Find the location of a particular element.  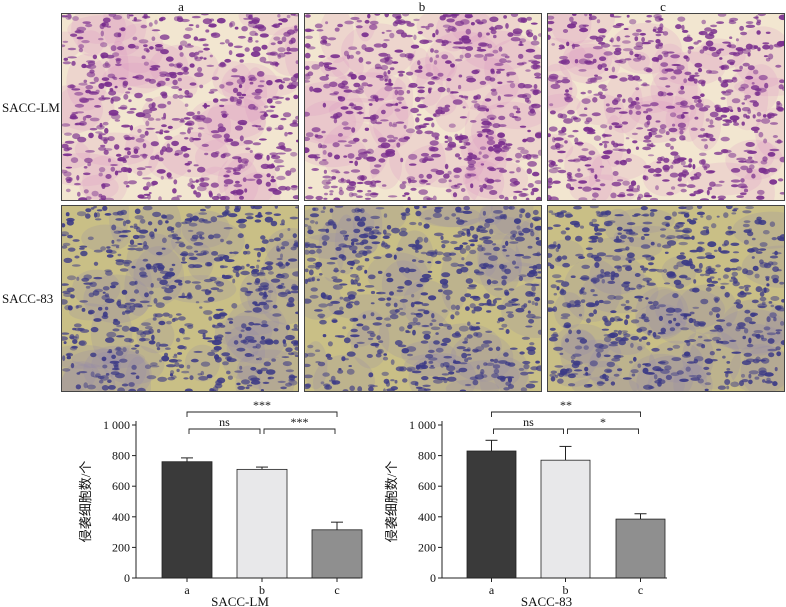

row-label-sacc-83: SACC-83 is located at coordinates (28, 298).